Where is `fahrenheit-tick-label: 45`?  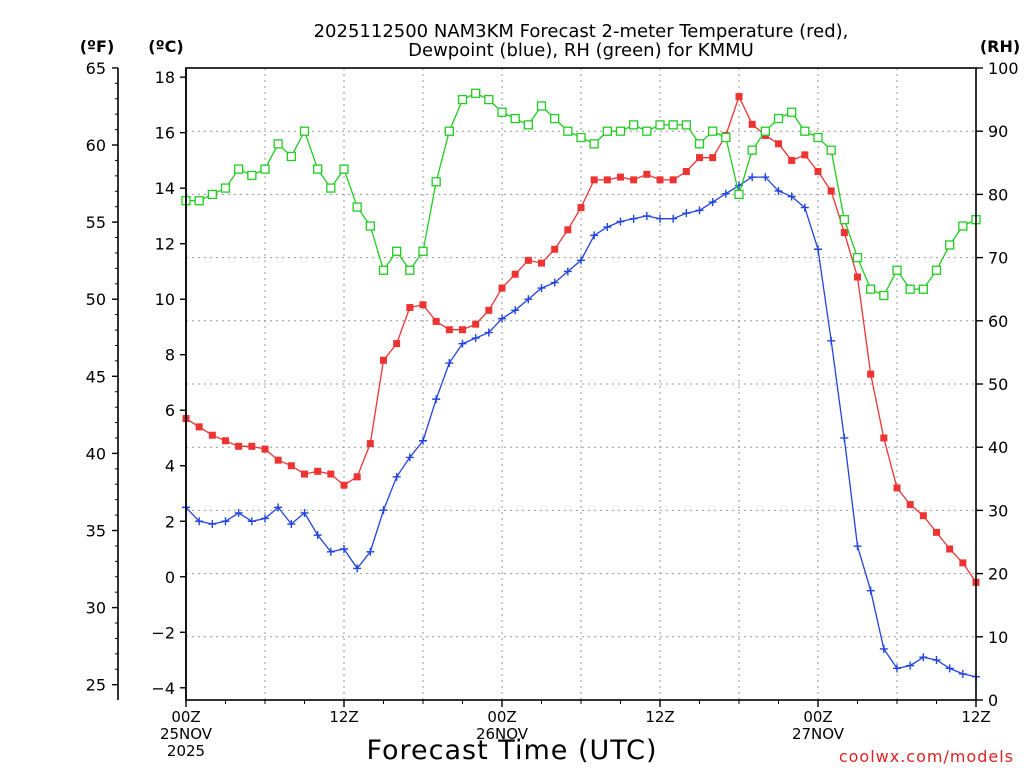
fahrenheit-tick-label: 45 is located at coordinates (96, 376).